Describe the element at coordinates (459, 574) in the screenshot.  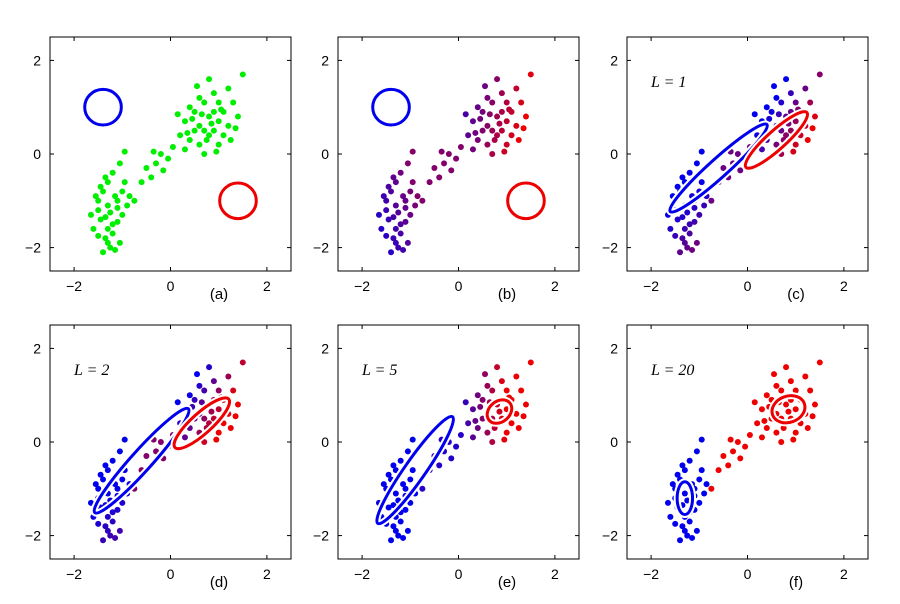
I see `x-tick-label: 0` at that location.